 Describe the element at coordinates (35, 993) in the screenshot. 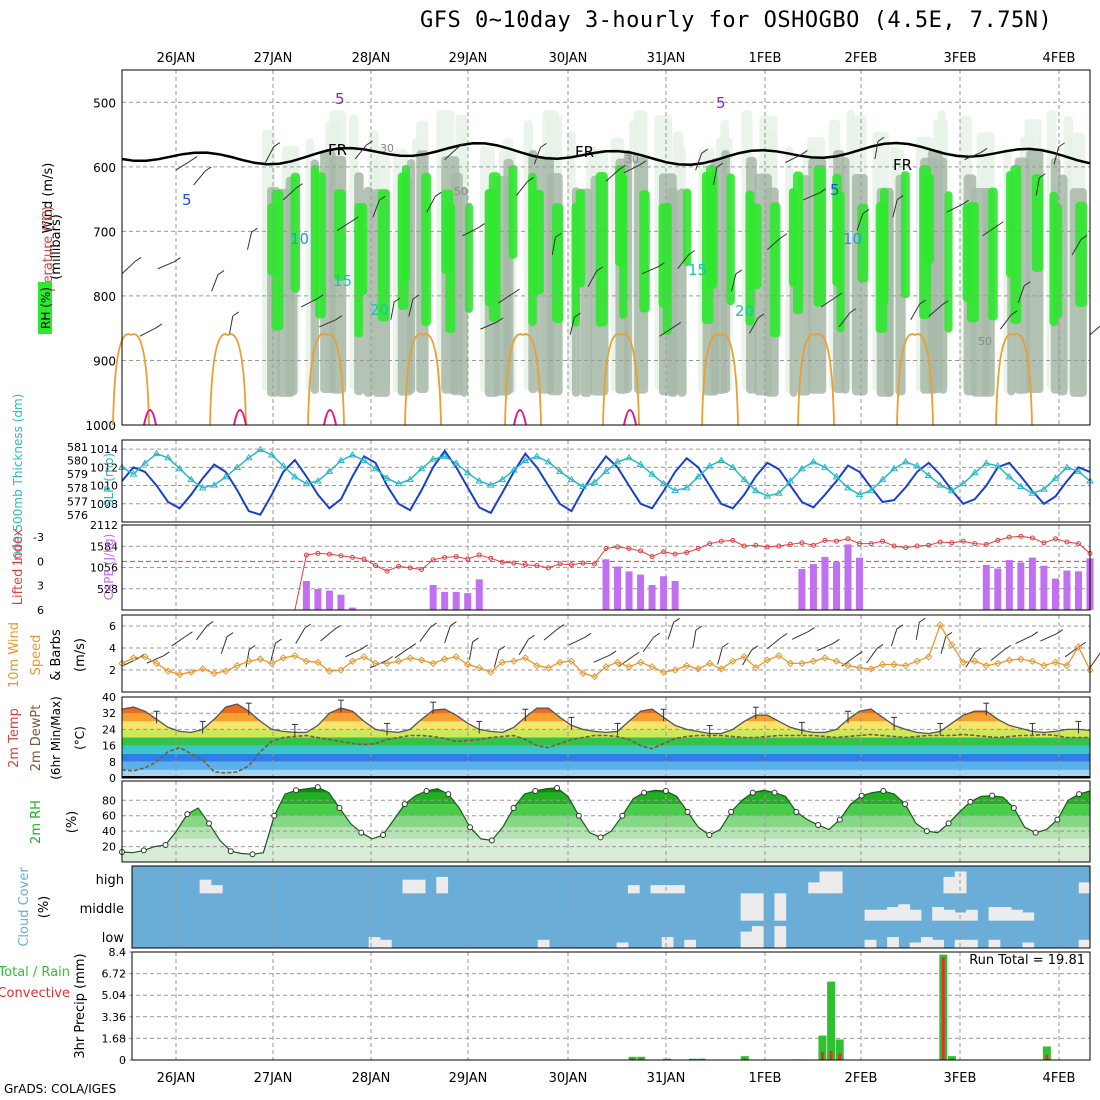

I see `precip-convective-label: Convective` at that location.